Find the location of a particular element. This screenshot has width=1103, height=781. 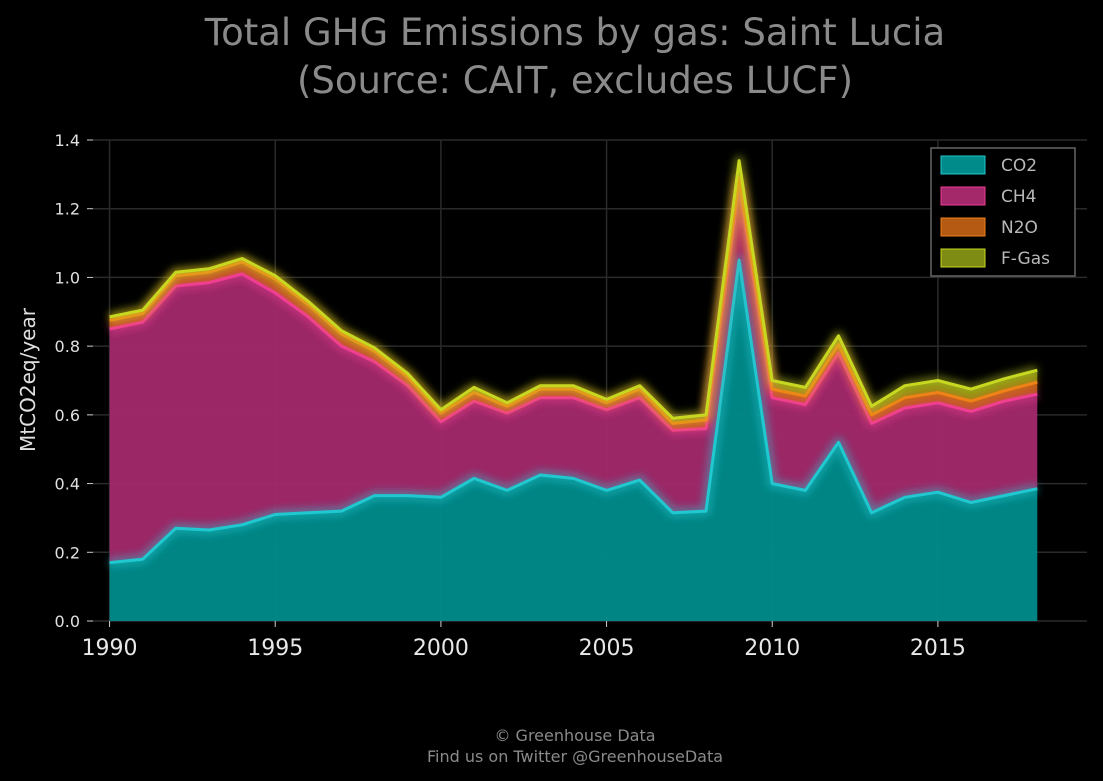

footer-twitter: Find us on Twitter @GreenhouseData is located at coordinates (575, 756).